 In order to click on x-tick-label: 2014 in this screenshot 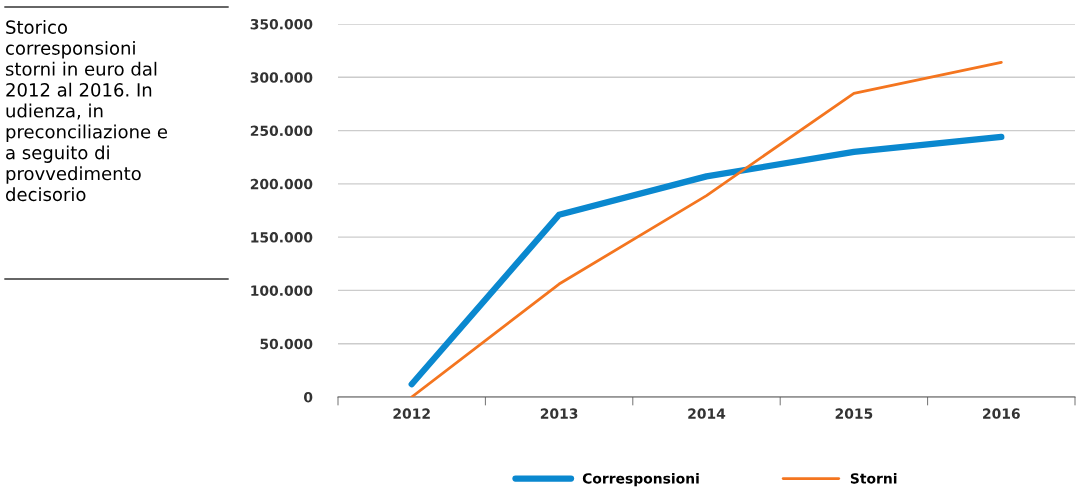, I will do `click(707, 413)`.